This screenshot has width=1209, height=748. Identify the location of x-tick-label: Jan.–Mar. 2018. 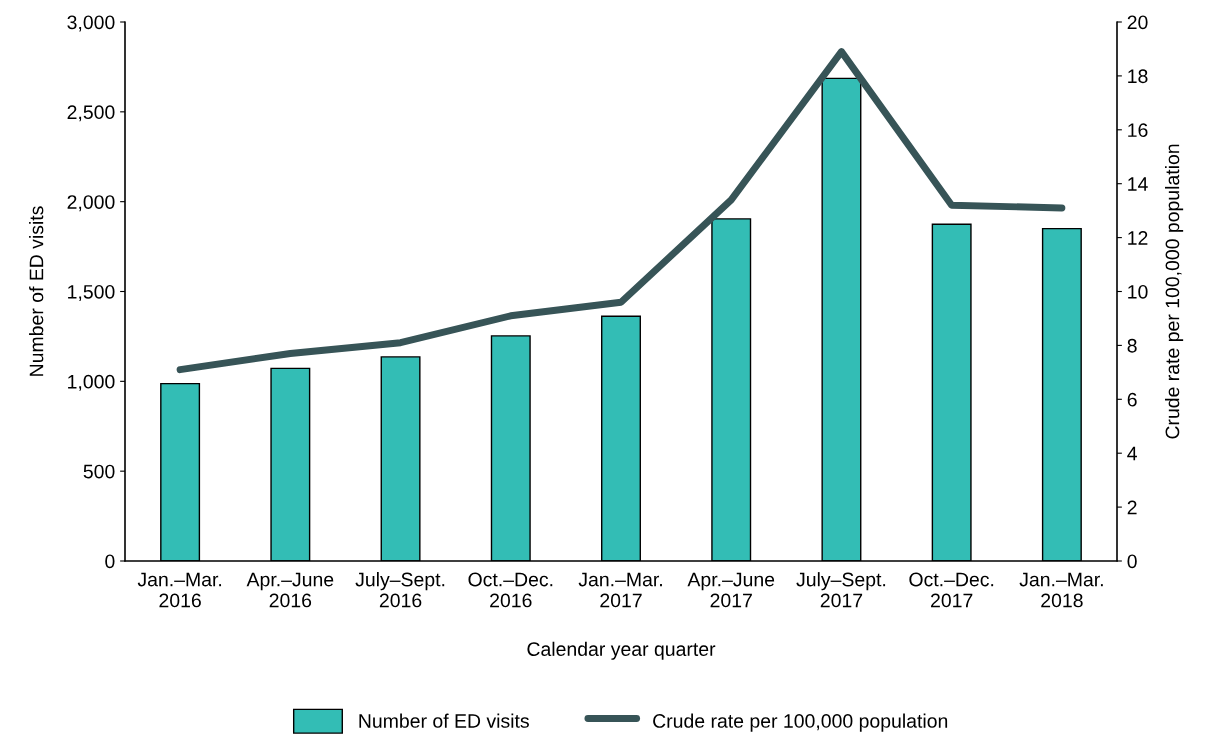
(1061, 590).